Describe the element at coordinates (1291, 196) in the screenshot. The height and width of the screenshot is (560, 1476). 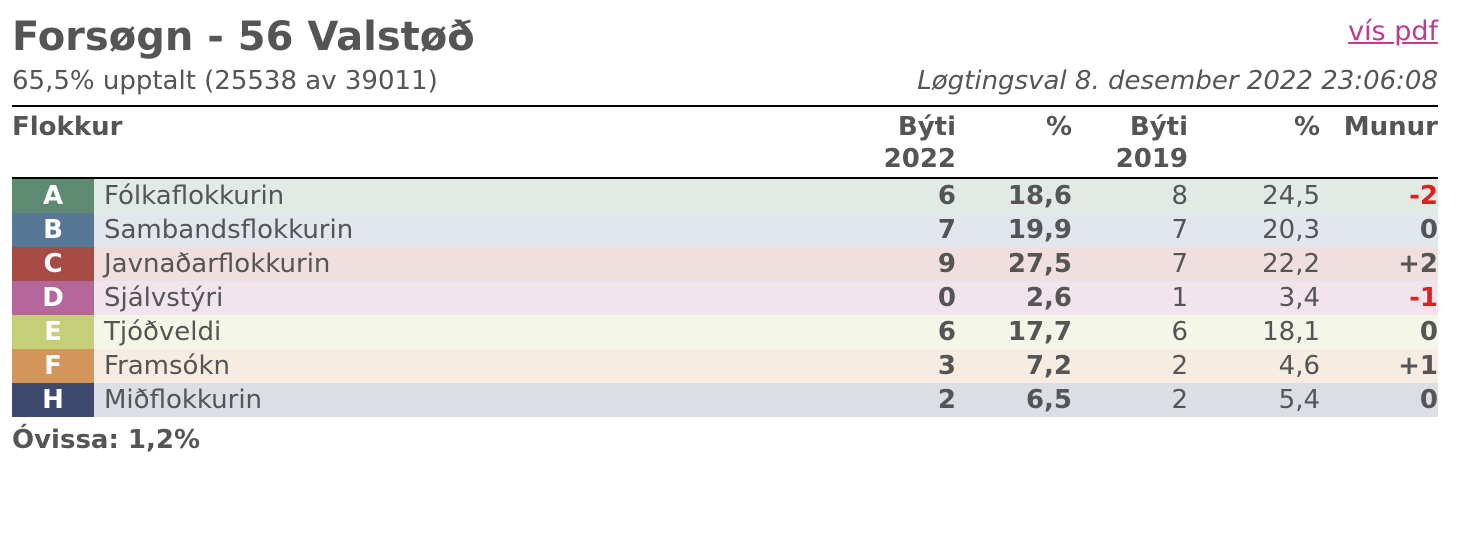
I see `cell: 24,5` at that location.